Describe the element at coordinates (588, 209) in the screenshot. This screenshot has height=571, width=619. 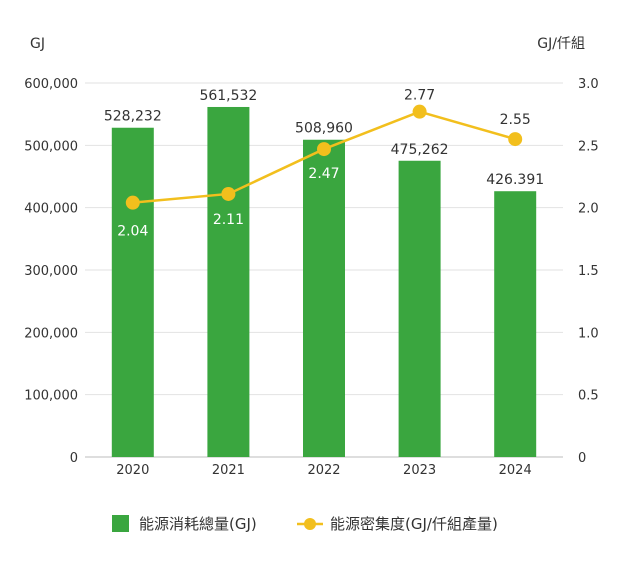
I see `y-right-tick-label: 2.0` at that location.